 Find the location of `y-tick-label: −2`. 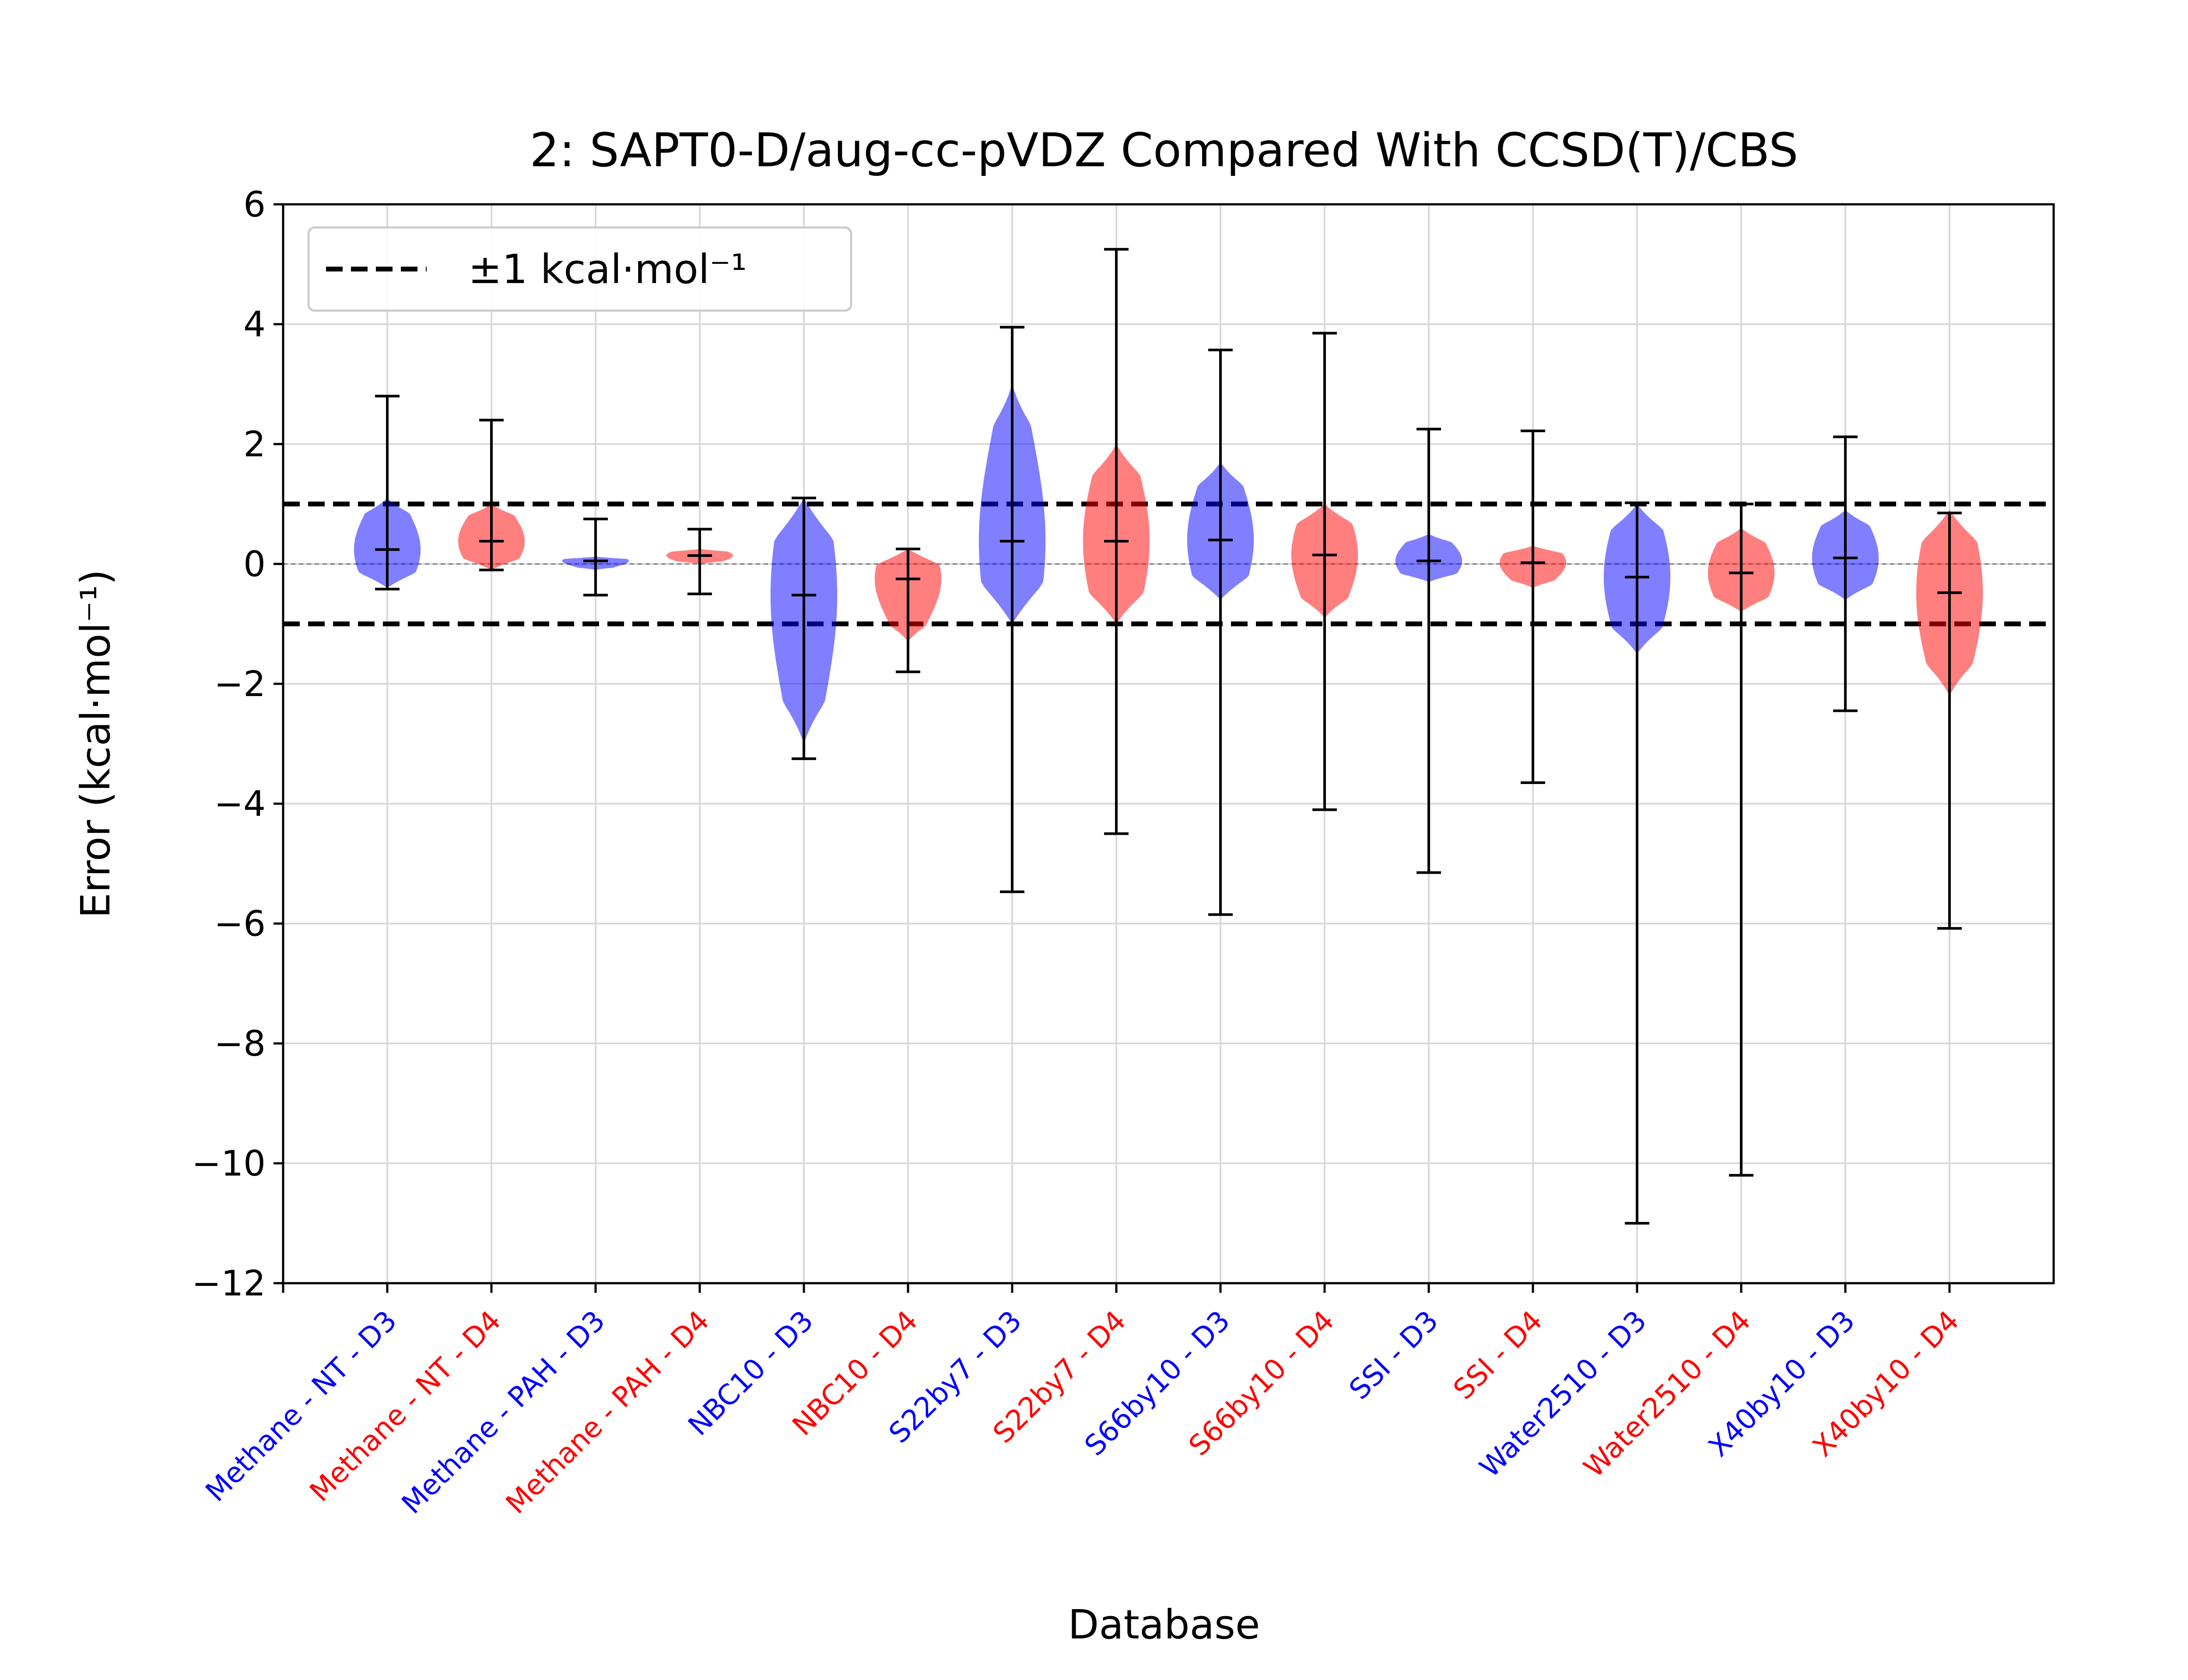

y-tick-label: −2 is located at coordinates (240, 684).